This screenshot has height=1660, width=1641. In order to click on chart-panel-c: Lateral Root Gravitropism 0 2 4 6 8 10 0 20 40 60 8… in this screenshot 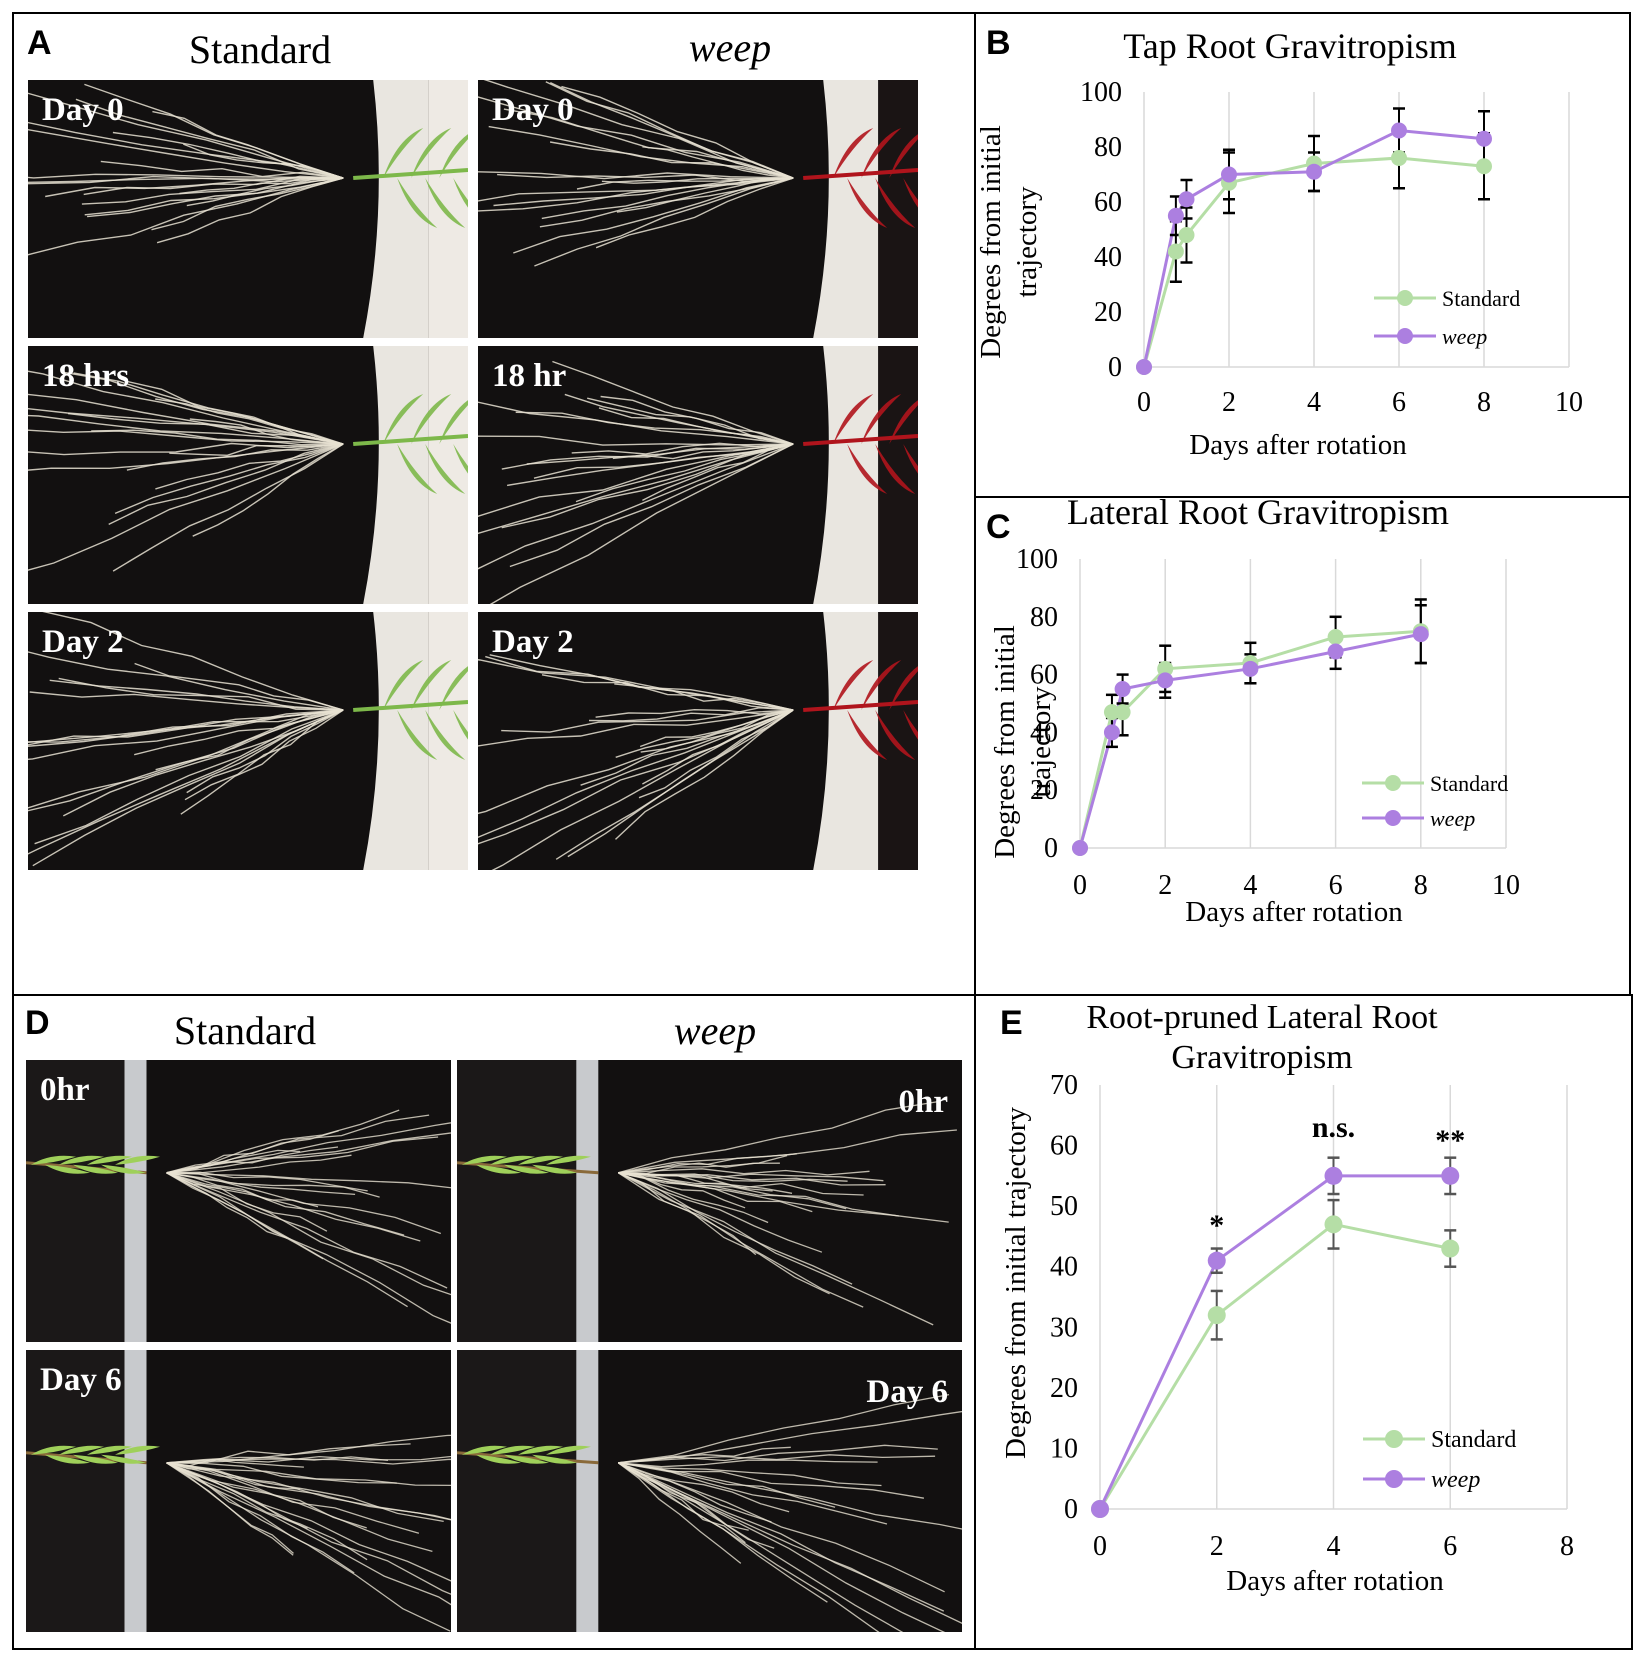, I will do `click(1302, 746)`.